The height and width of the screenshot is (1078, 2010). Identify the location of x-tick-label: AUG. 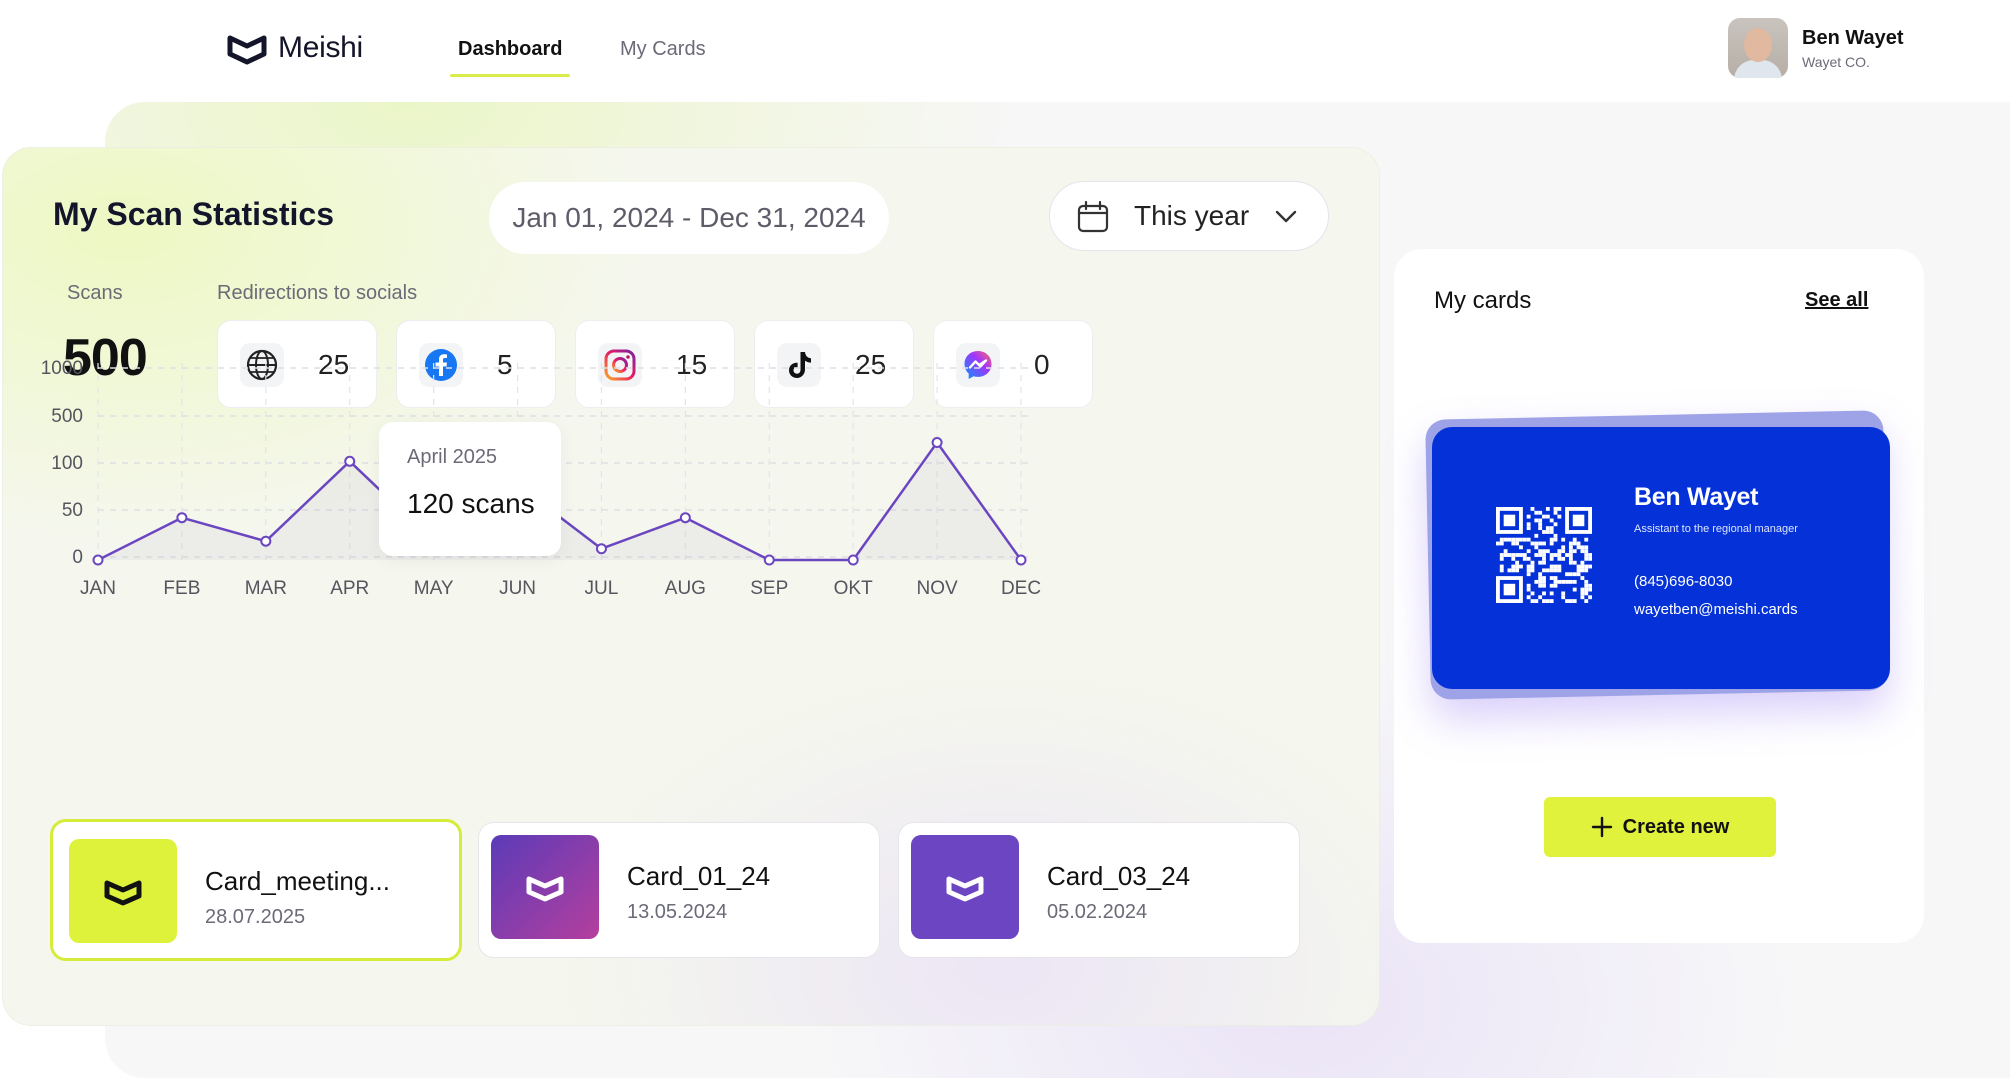
(685, 588).